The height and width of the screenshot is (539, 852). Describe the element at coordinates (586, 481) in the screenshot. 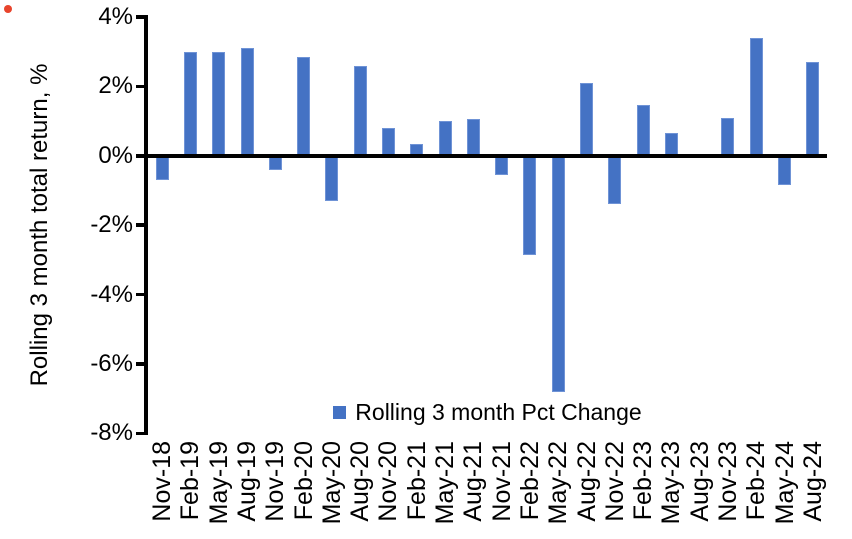

I see `x-tick-label: Aug-22` at that location.